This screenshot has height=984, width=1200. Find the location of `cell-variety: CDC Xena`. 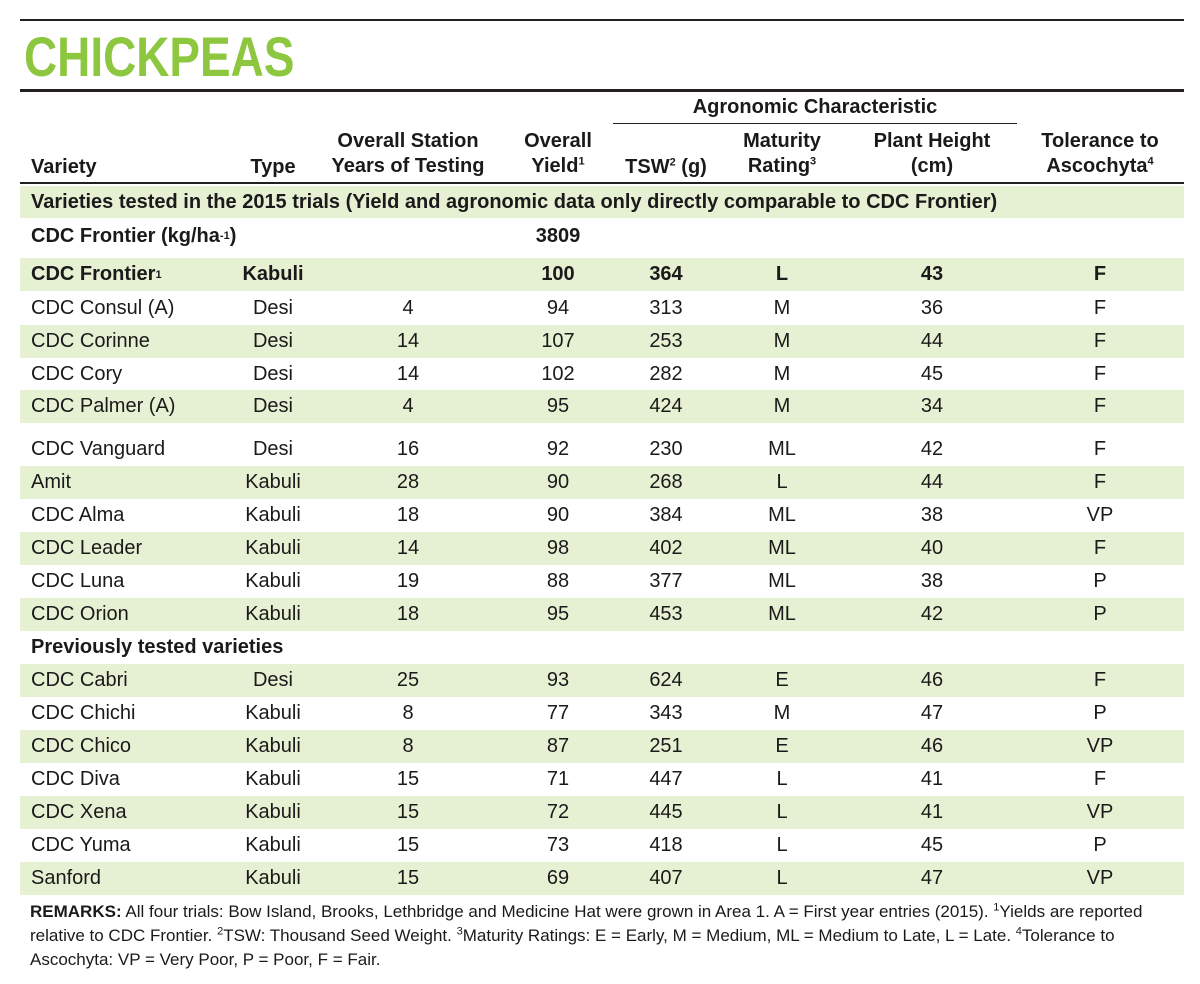

cell-variety: CDC Xena is located at coordinates (79, 812).